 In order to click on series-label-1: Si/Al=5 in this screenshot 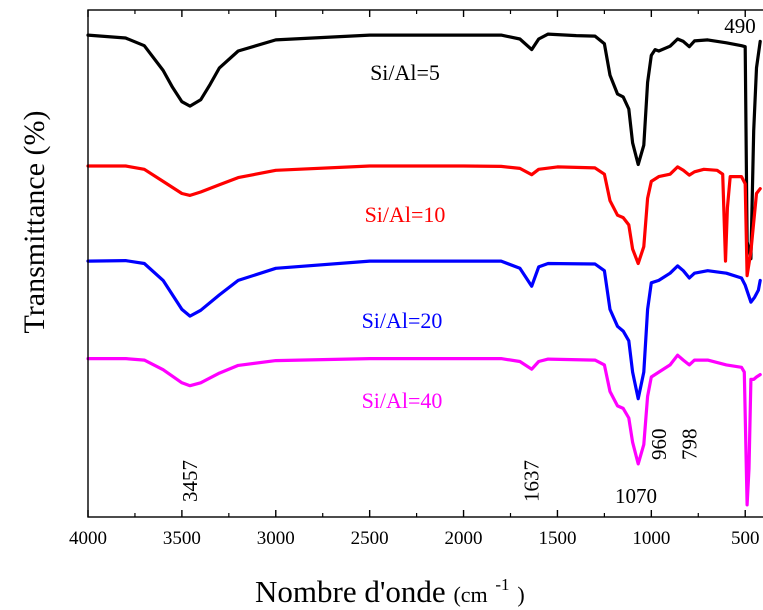, I will do `click(405, 72)`.